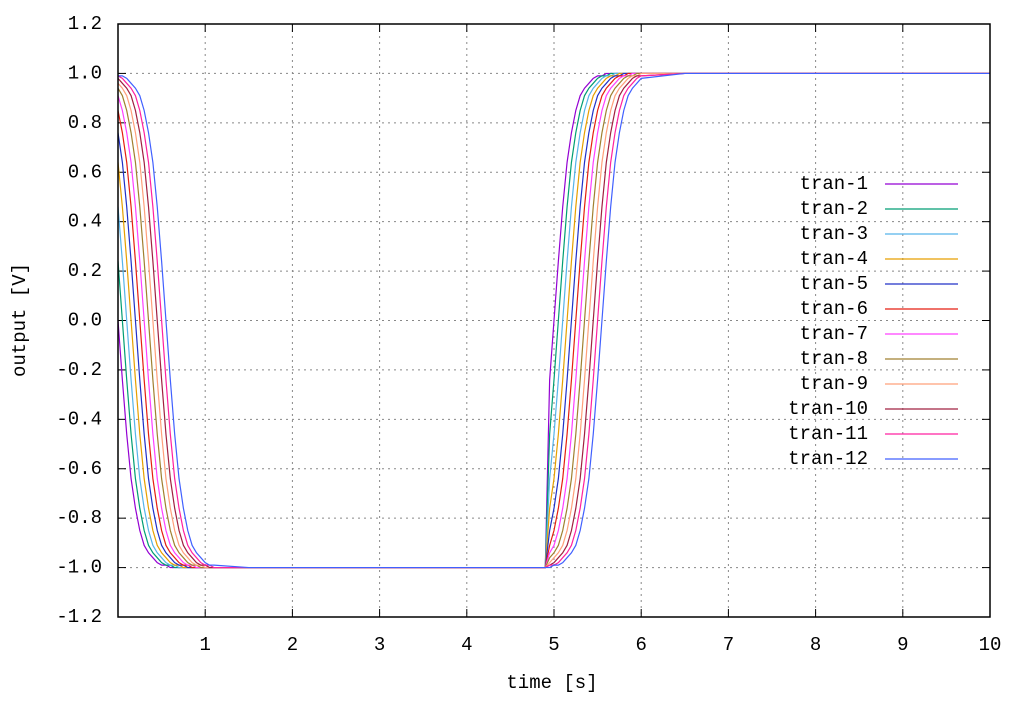  Describe the element at coordinates (834, 284) in the screenshot. I see `legend-label: tran-5` at that location.